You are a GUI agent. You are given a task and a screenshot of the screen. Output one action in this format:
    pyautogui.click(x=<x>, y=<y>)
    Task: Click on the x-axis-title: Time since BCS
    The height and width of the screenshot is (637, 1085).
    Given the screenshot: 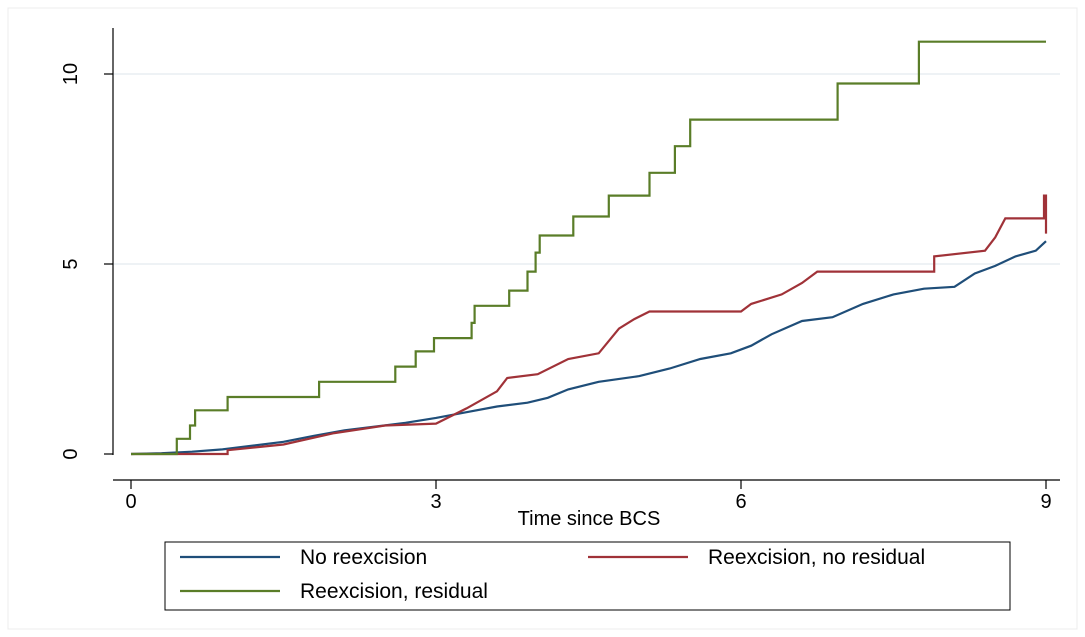 What is the action you would take?
    pyautogui.click(x=589, y=519)
    